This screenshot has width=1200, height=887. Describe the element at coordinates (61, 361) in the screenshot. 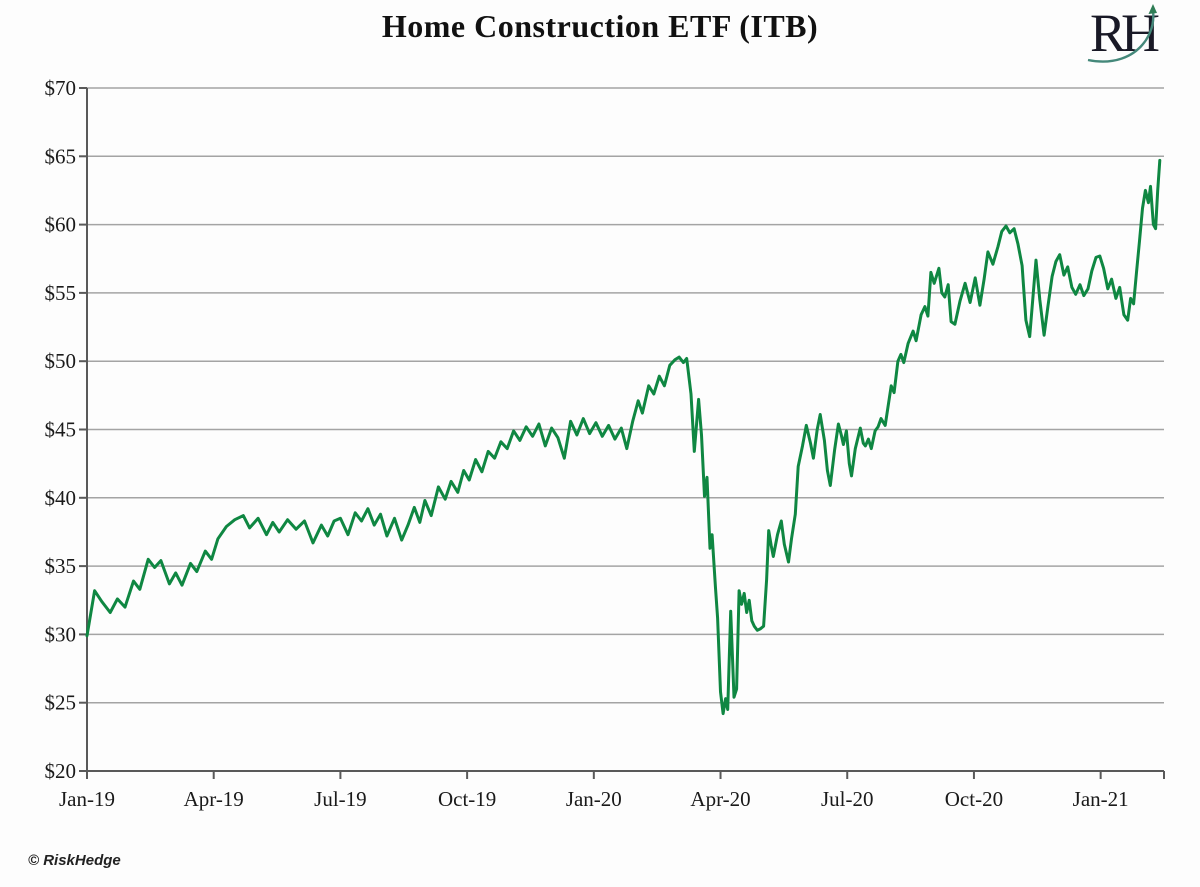

I see `y-tick-label: $50` at that location.